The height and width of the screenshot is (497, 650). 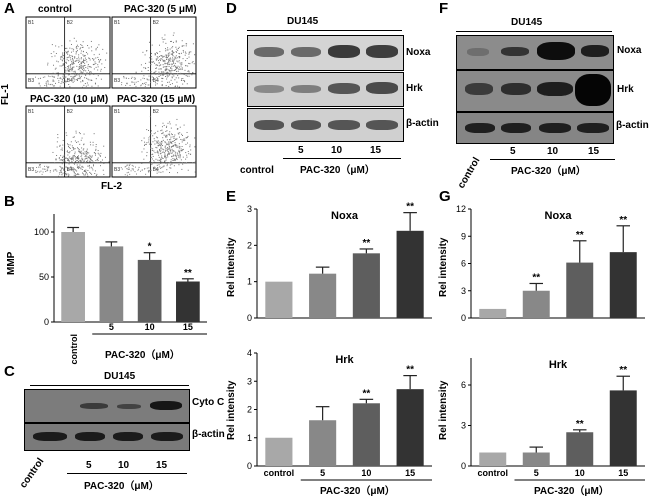 What do you see at coordinates (89, 465) in the screenshot?
I see `blot-c-lane-5: 5` at bounding box center [89, 465].